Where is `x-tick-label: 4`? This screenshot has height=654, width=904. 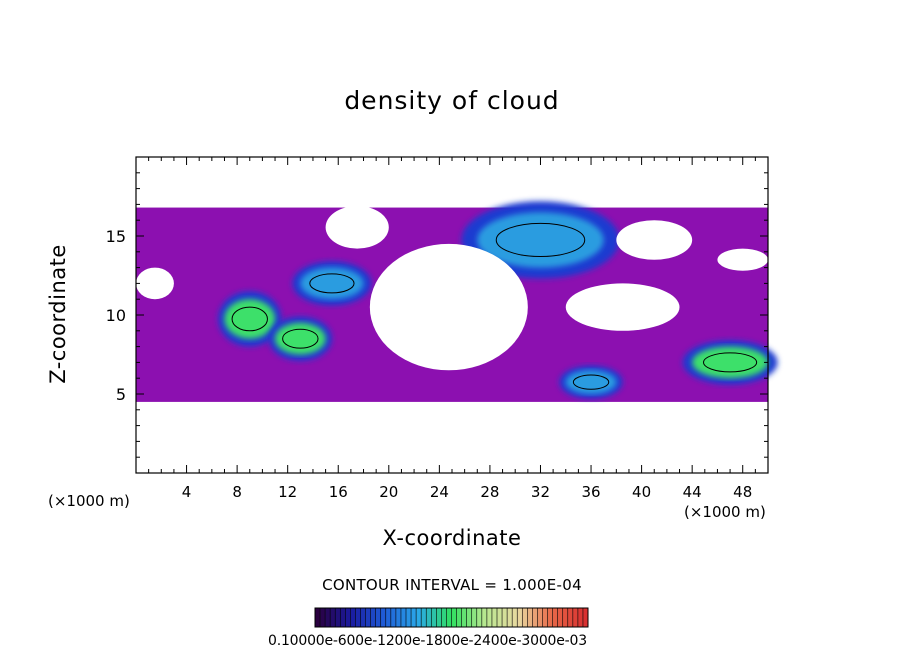
x-tick-label: 4 is located at coordinates (187, 492).